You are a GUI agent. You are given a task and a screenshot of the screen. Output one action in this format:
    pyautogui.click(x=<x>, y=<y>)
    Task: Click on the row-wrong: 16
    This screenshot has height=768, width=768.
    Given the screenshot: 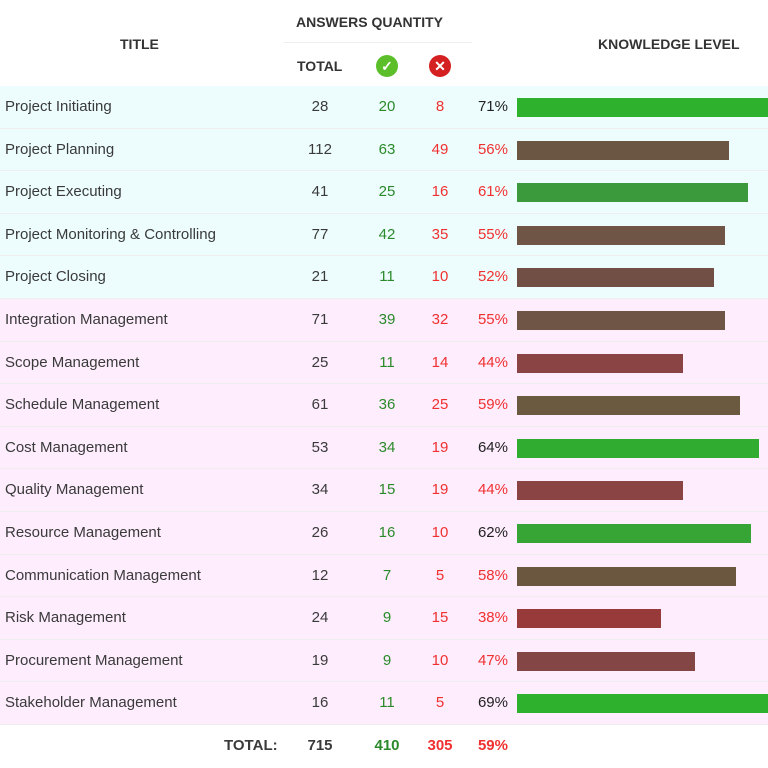 What is the action you would take?
    pyautogui.click(x=440, y=192)
    